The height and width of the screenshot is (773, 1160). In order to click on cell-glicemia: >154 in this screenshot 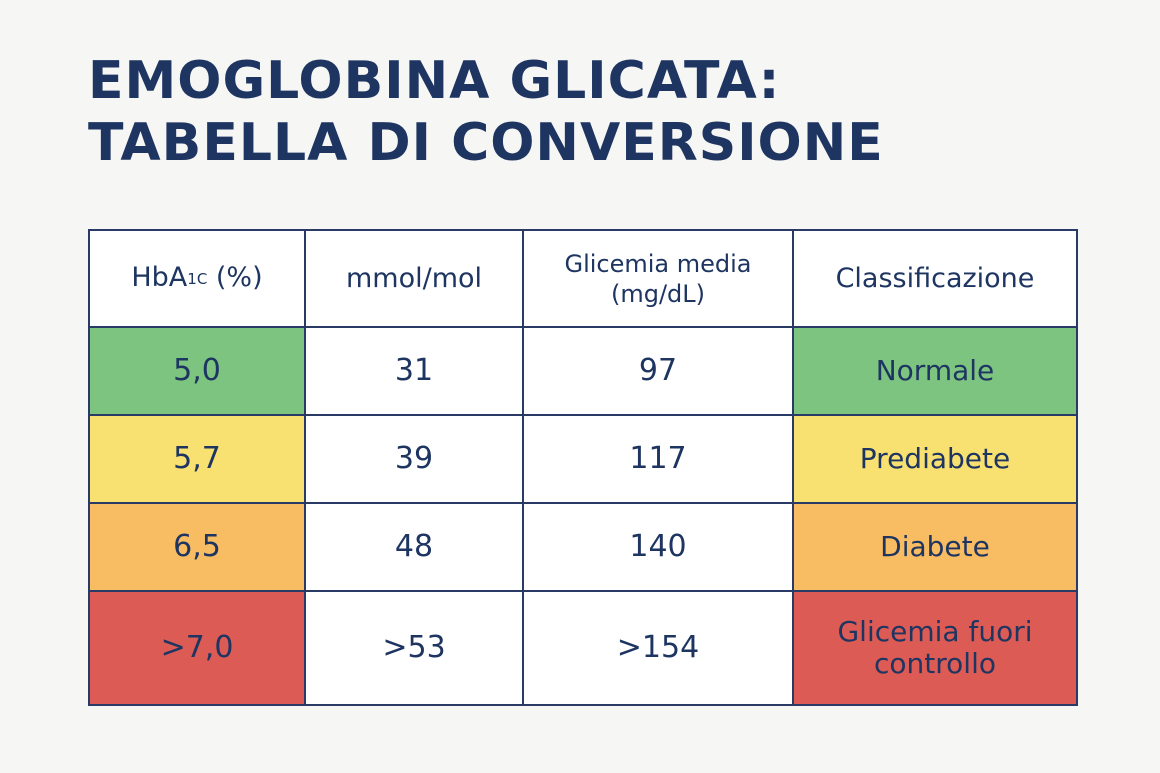, I will do `click(658, 648)`.